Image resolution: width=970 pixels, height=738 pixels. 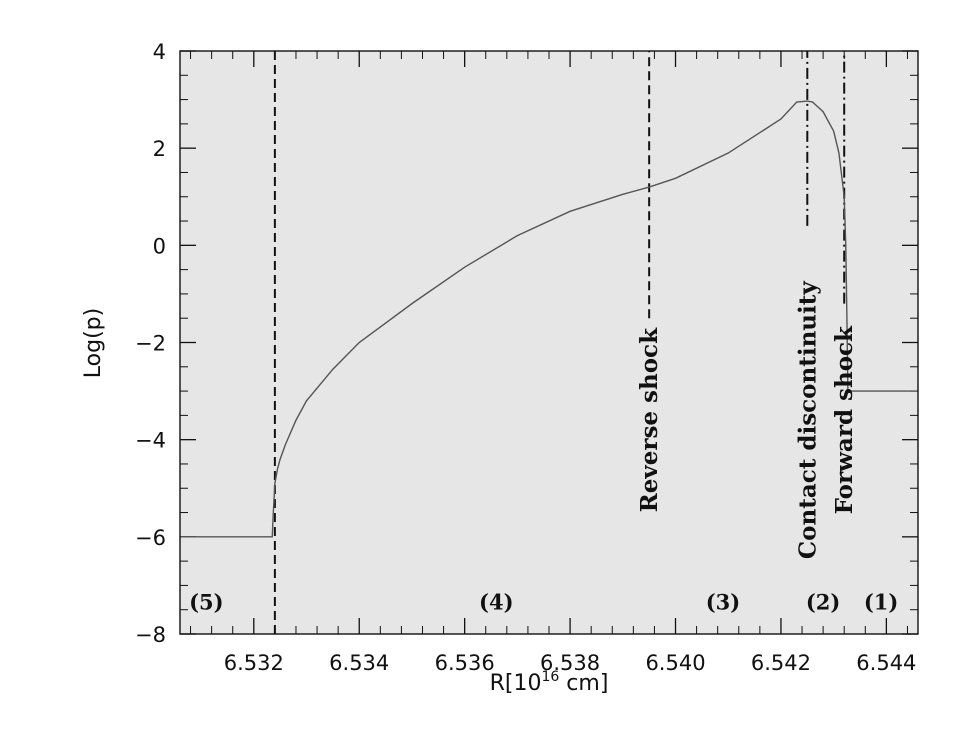 I want to click on y-tick-label: 0, so click(x=159, y=246).